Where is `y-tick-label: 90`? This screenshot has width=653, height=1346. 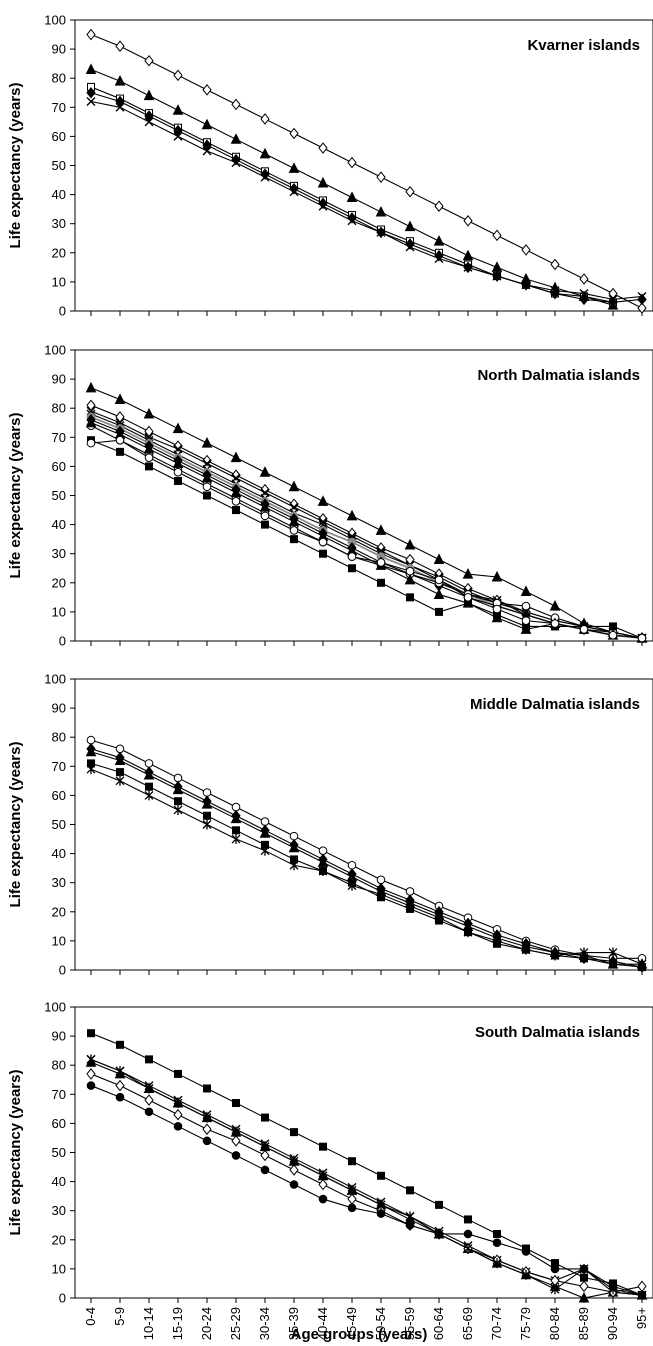
y-tick-label: 90 is located at coordinates (59, 708).